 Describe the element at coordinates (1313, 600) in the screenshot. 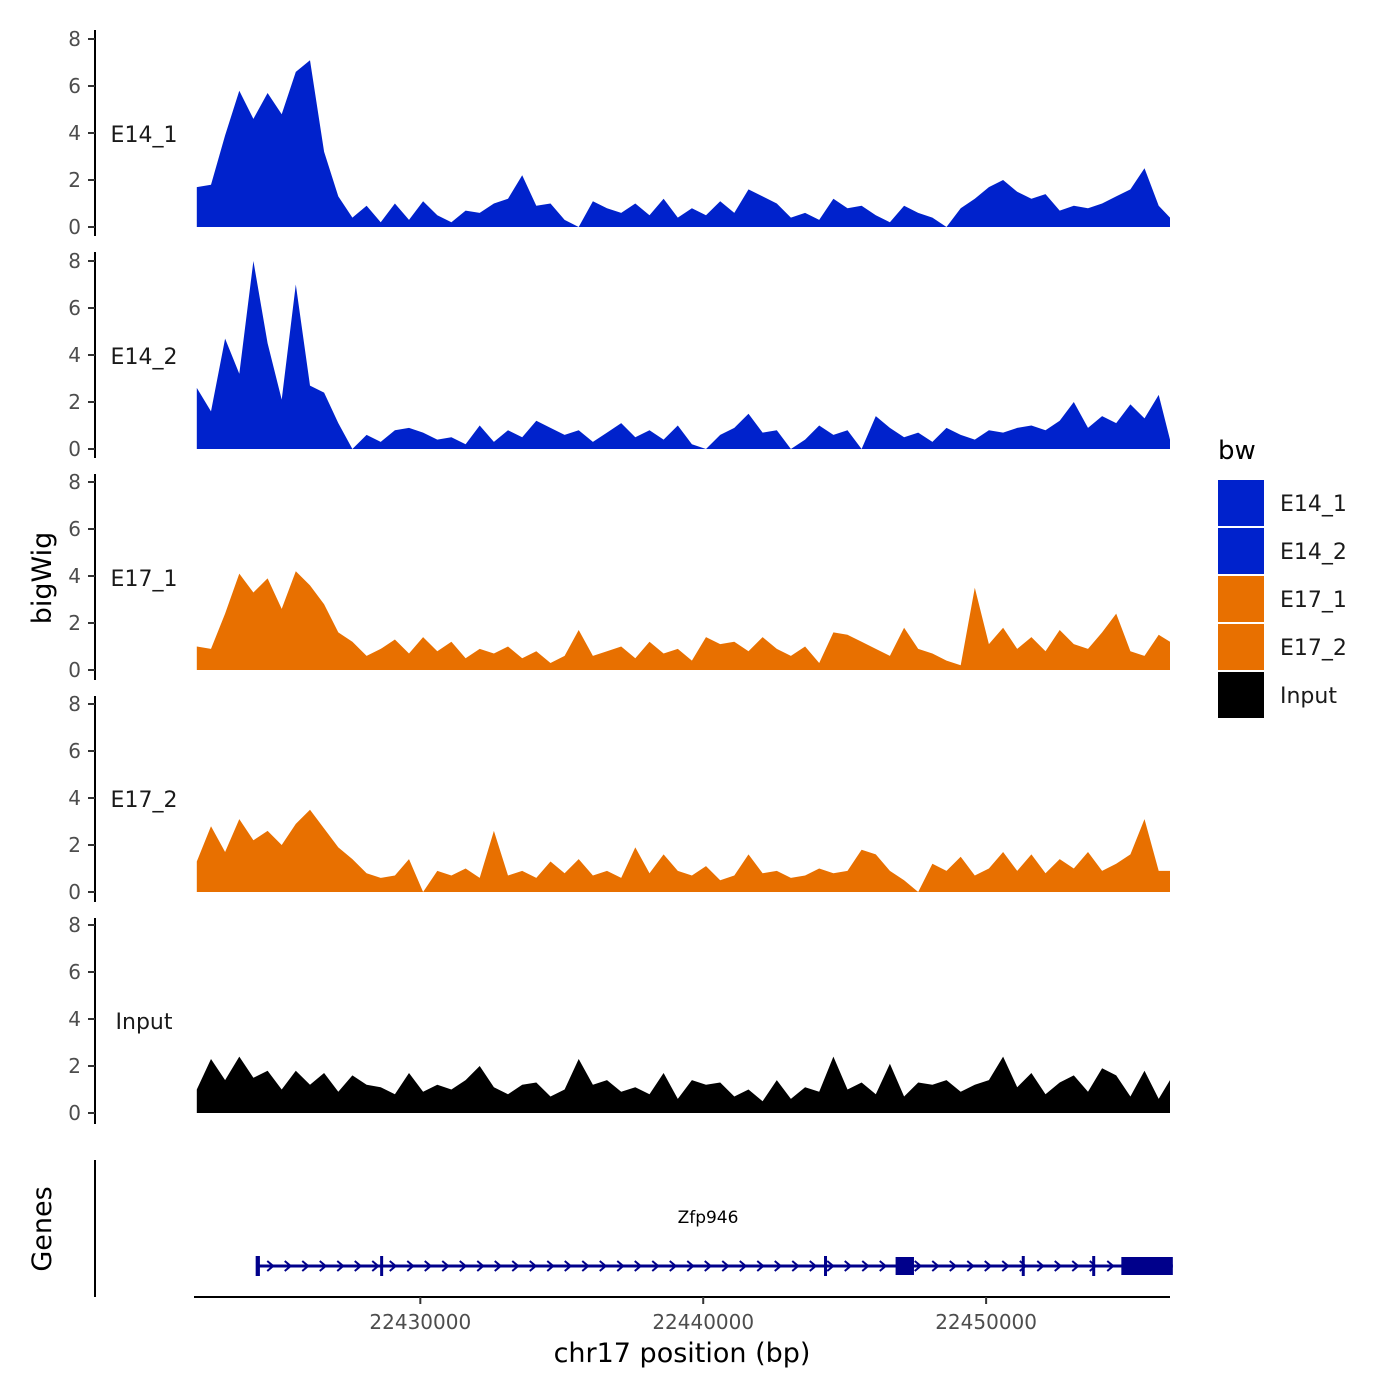

I see `legend-label: E17_1` at that location.